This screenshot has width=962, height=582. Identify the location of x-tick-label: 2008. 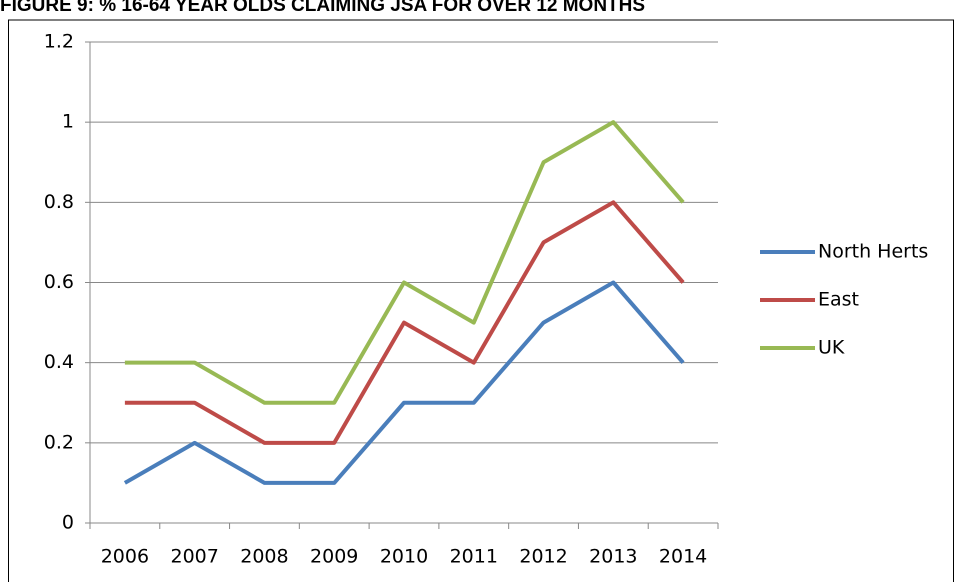
(264, 557).